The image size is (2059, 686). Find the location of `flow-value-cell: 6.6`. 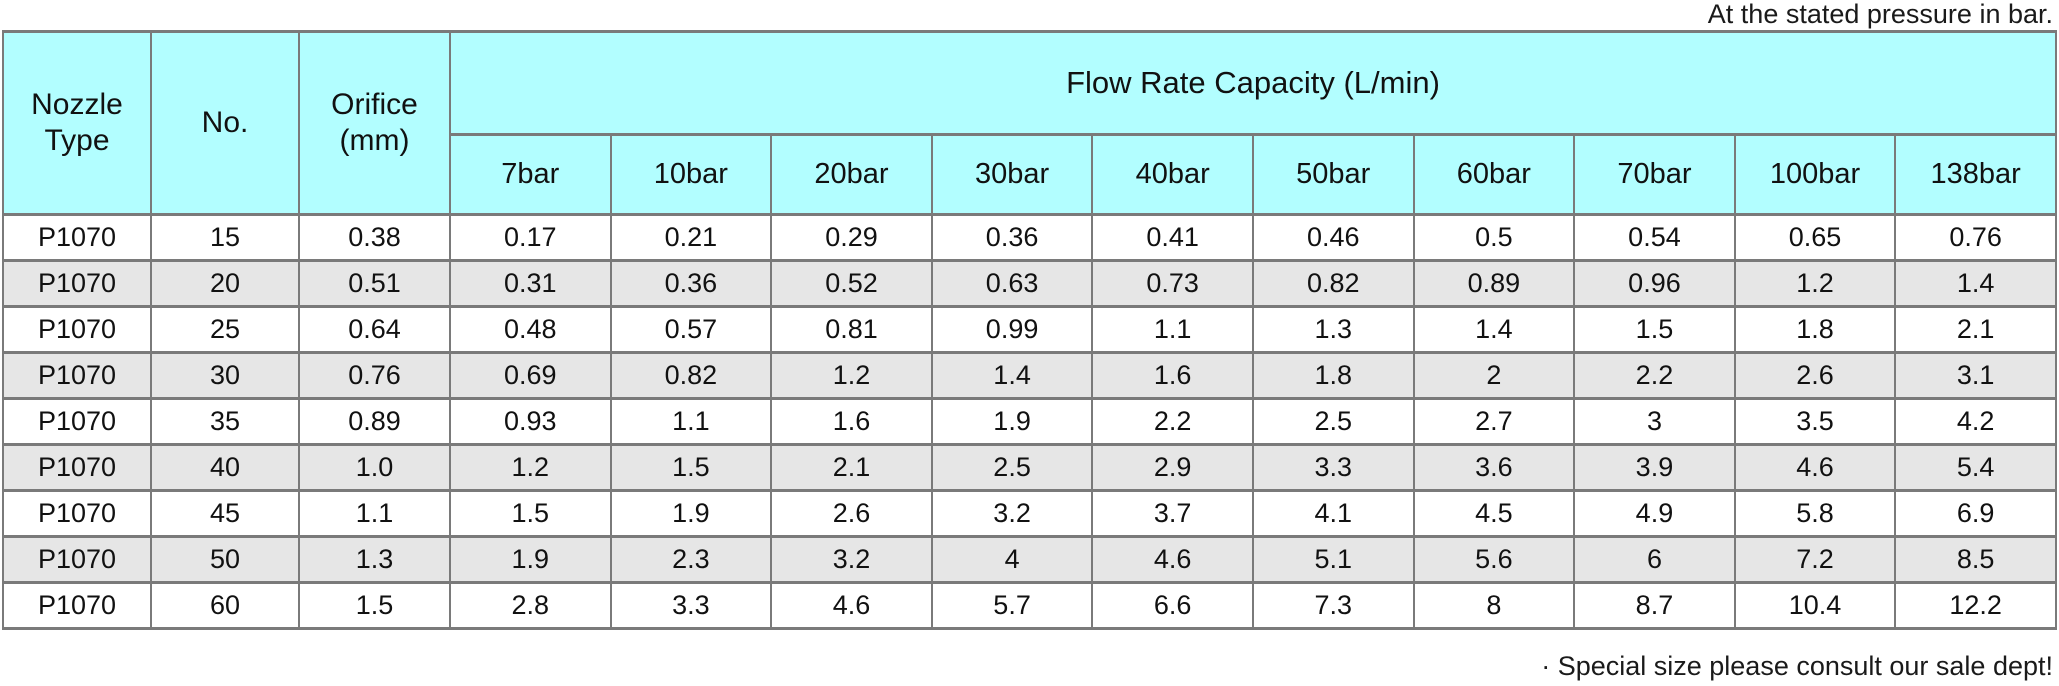

flow-value-cell: 6.6 is located at coordinates (1172, 605).